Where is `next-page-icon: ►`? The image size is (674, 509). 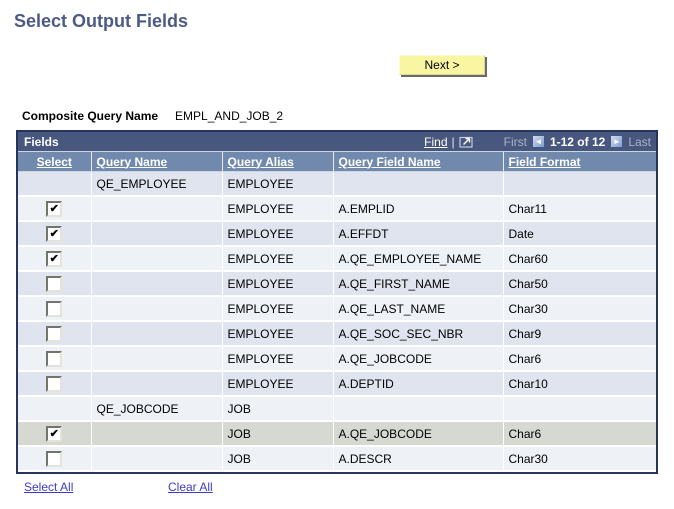
next-page-icon: ► is located at coordinates (617, 141).